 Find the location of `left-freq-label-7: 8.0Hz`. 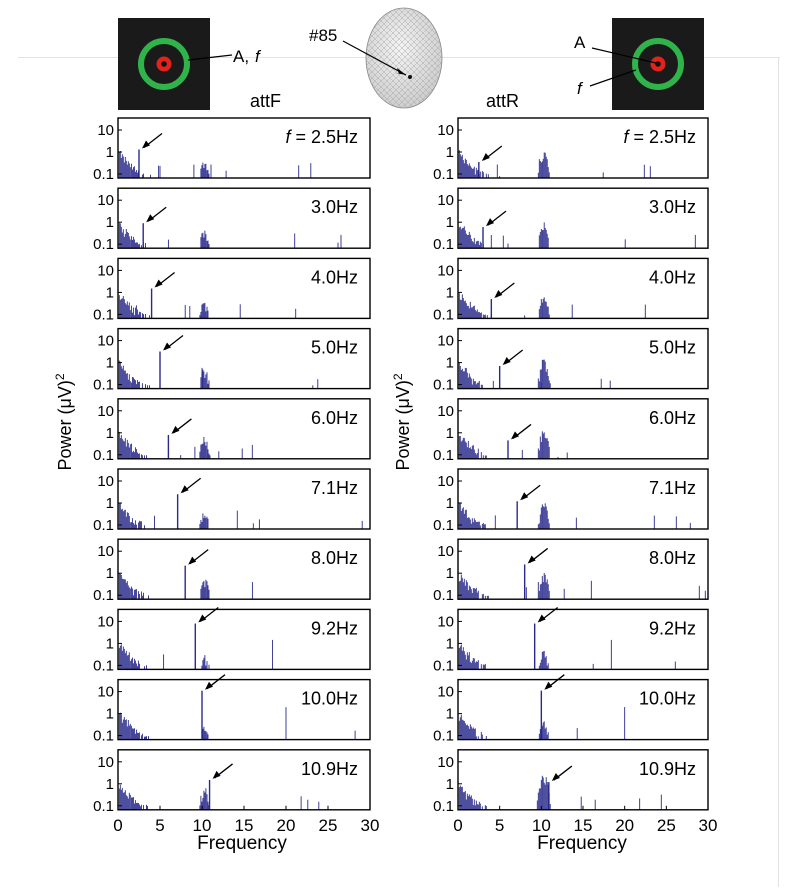

left-freq-label-7: 8.0Hz is located at coordinates (334, 558).